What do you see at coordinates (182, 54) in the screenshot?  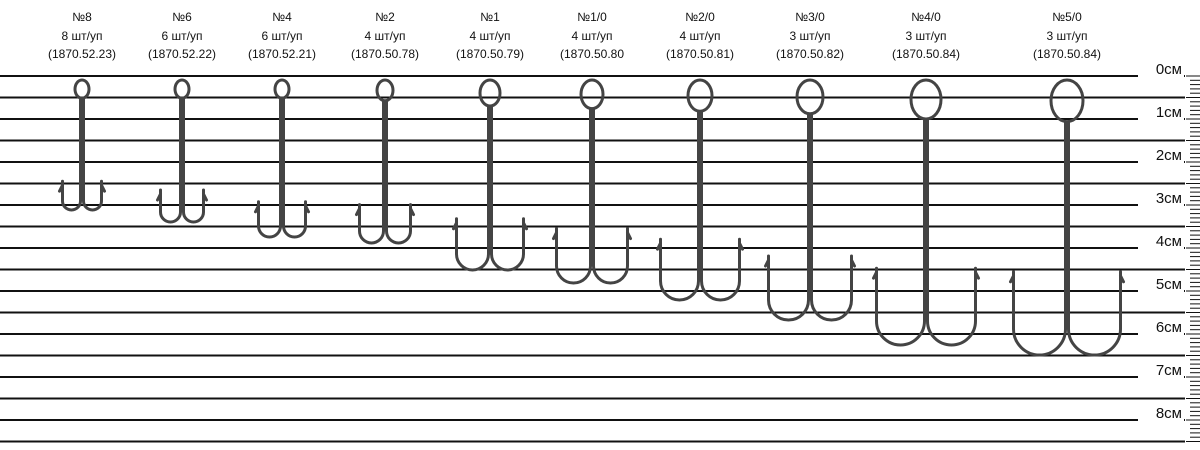 I see `code: (1870.52.22)` at bounding box center [182, 54].